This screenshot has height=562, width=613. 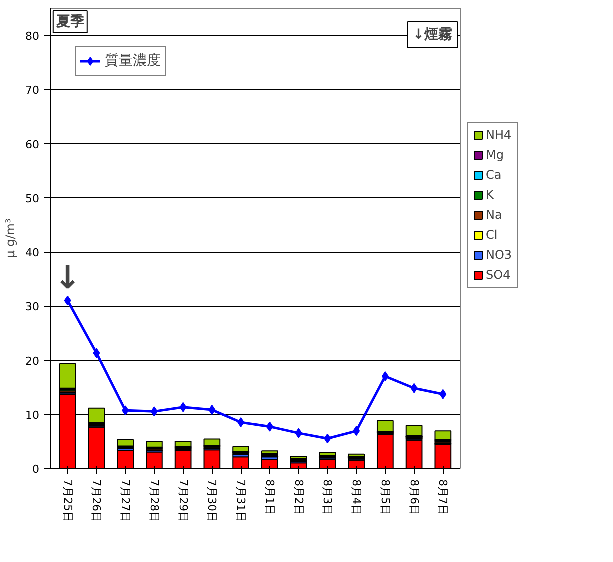 What do you see at coordinates (33, 199) in the screenshot?
I see `y-tick-label: 50` at bounding box center [33, 199].